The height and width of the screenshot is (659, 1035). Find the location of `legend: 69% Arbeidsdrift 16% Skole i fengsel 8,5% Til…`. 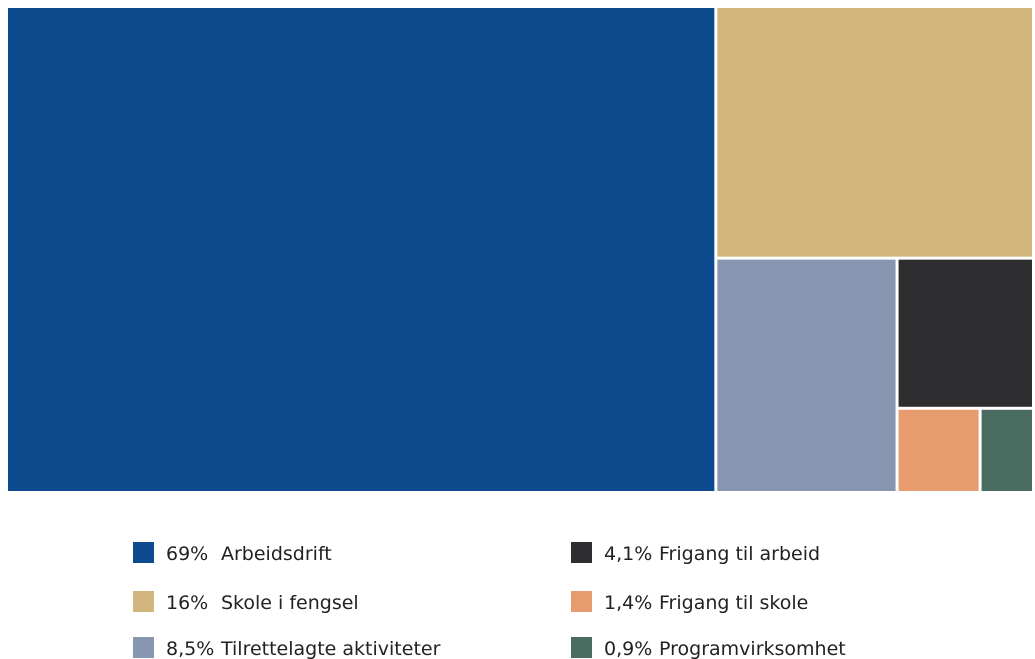

legend: 69% Arbeidsdrift 16% Skole i fengsel 8,5% Til… is located at coordinates (489, 600).